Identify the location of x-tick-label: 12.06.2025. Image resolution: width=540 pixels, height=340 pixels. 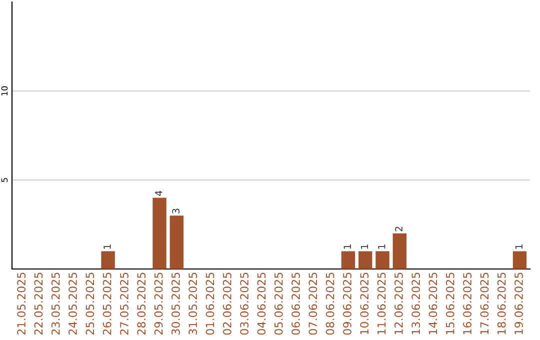
(398, 303).